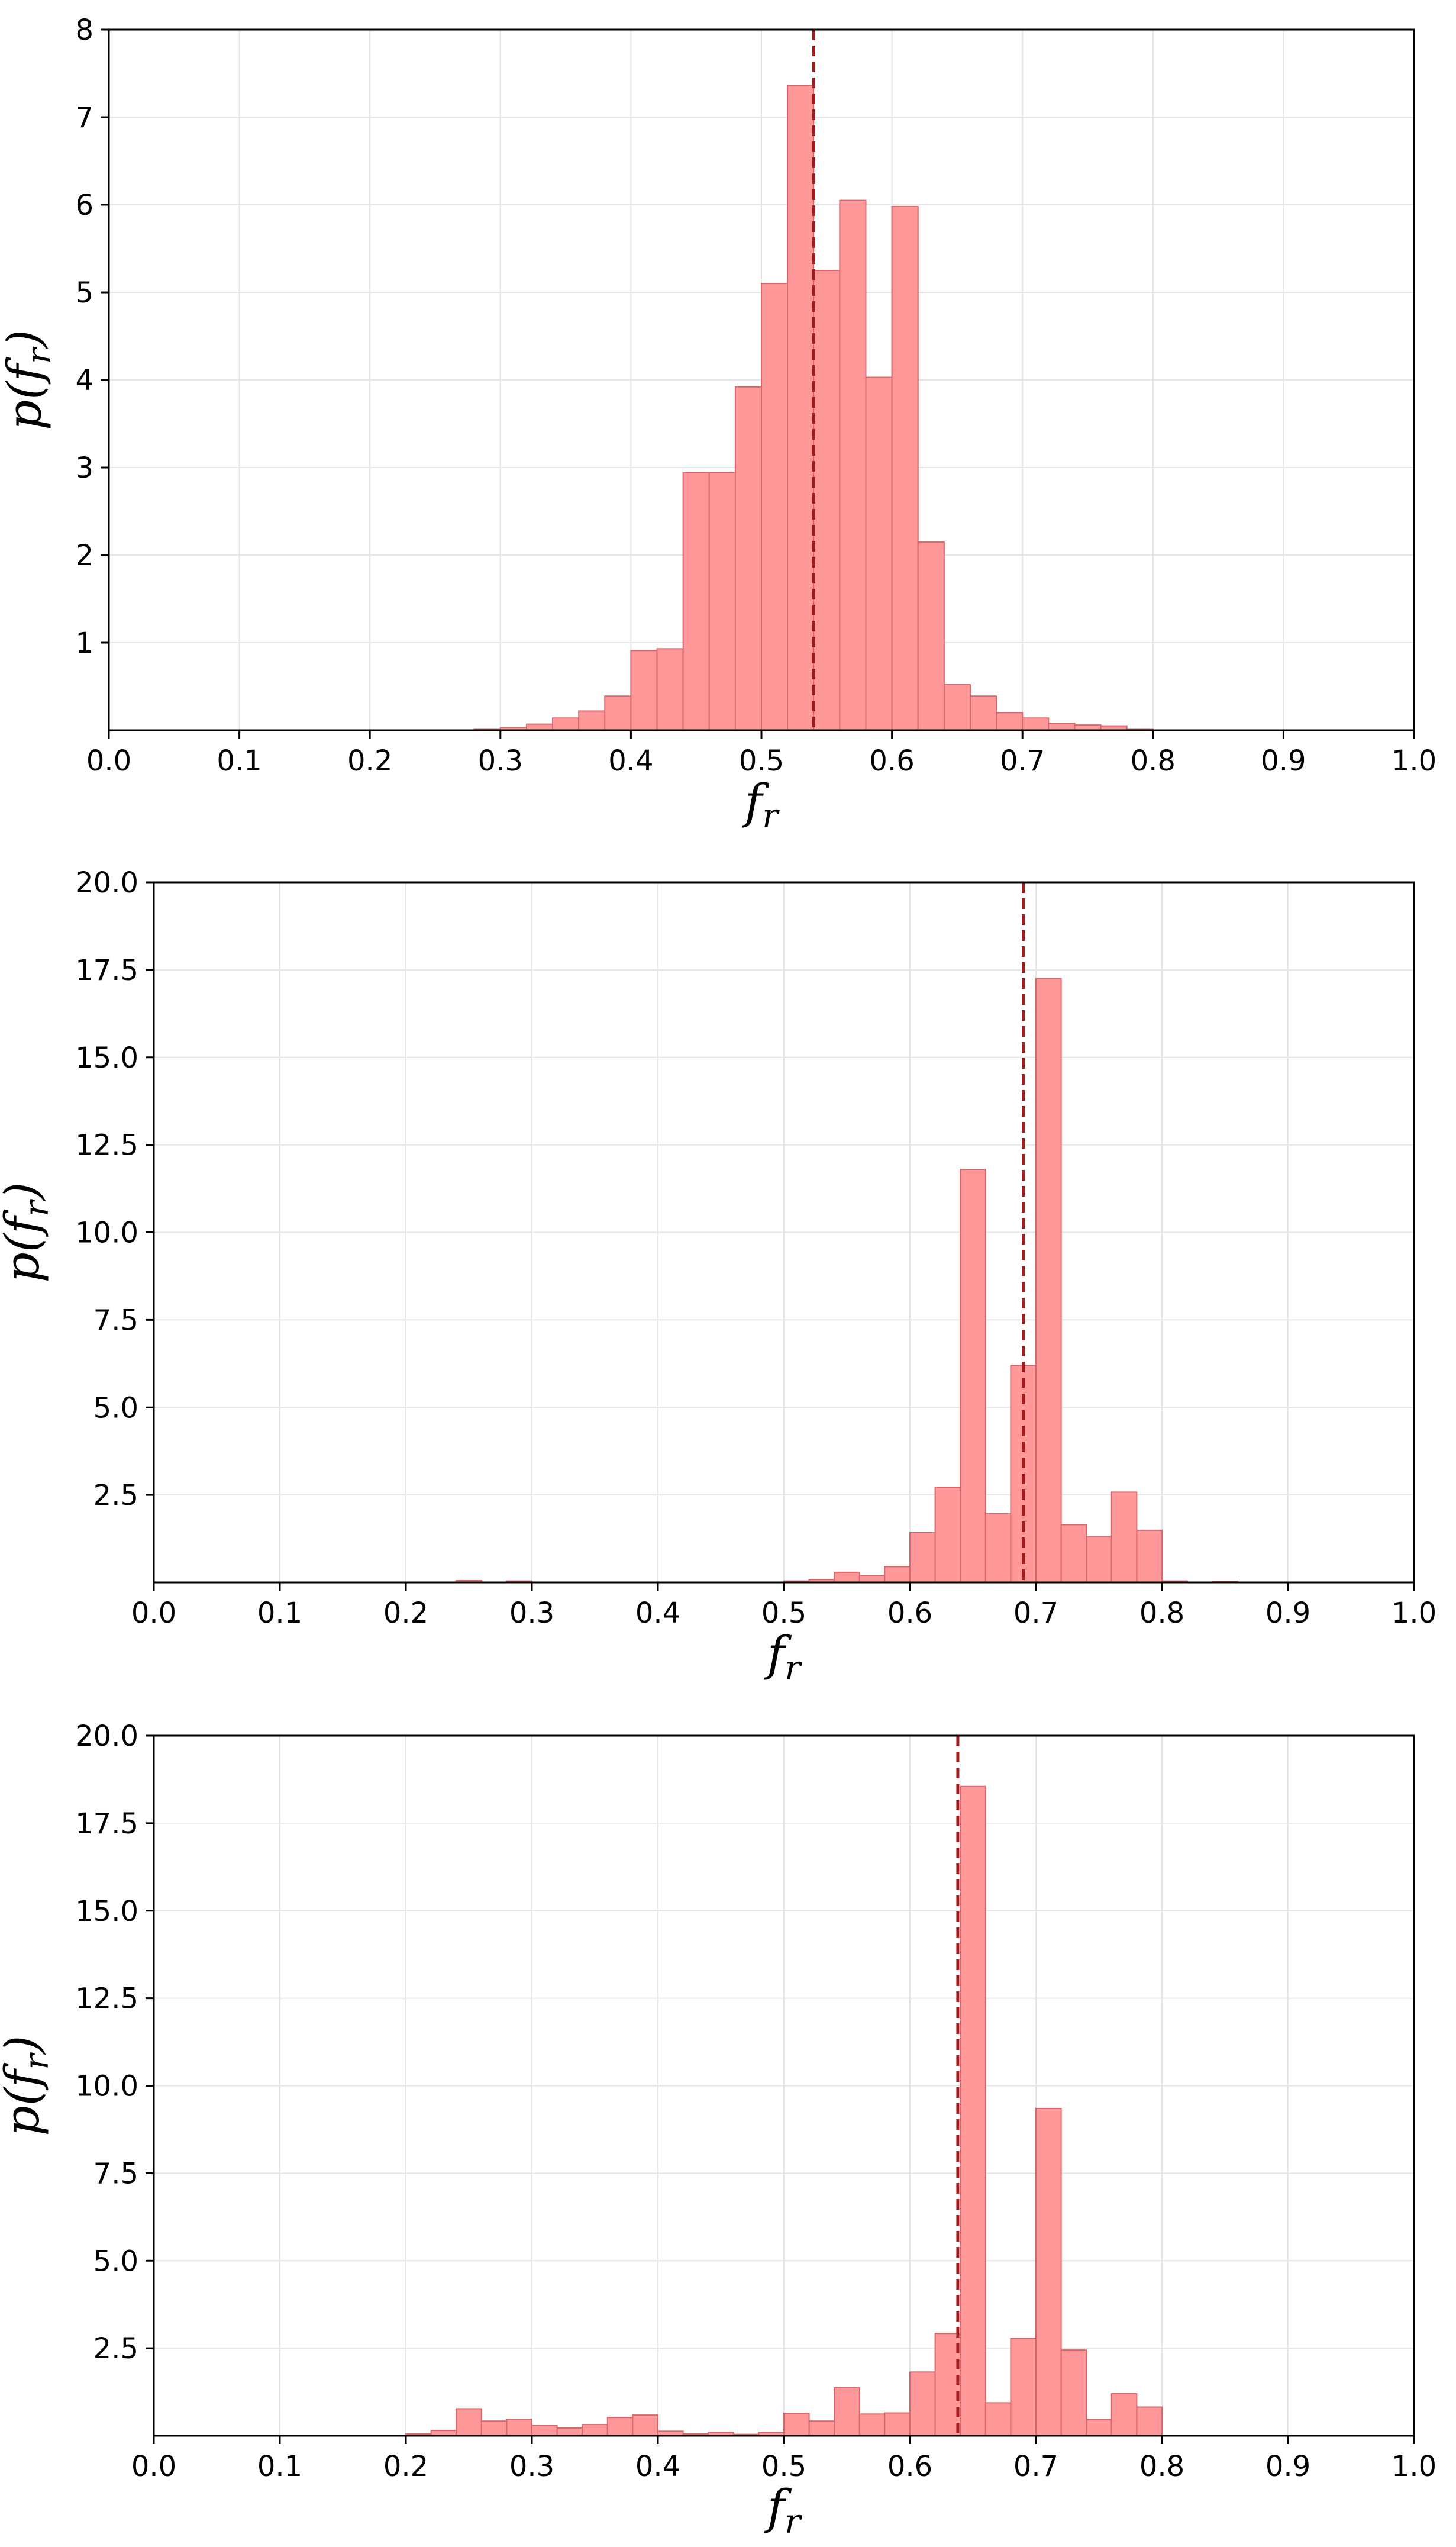 This screenshot has height=2547, width=1456. Describe the element at coordinates (84, 292) in the screenshot. I see `y-tick-label: 5` at that location.